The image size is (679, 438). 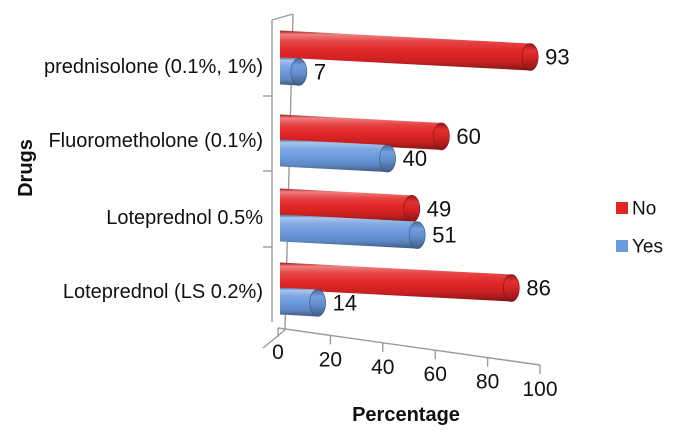 What do you see at coordinates (26, 168) in the screenshot?
I see `y-axis-title: Drugs` at bounding box center [26, 168].